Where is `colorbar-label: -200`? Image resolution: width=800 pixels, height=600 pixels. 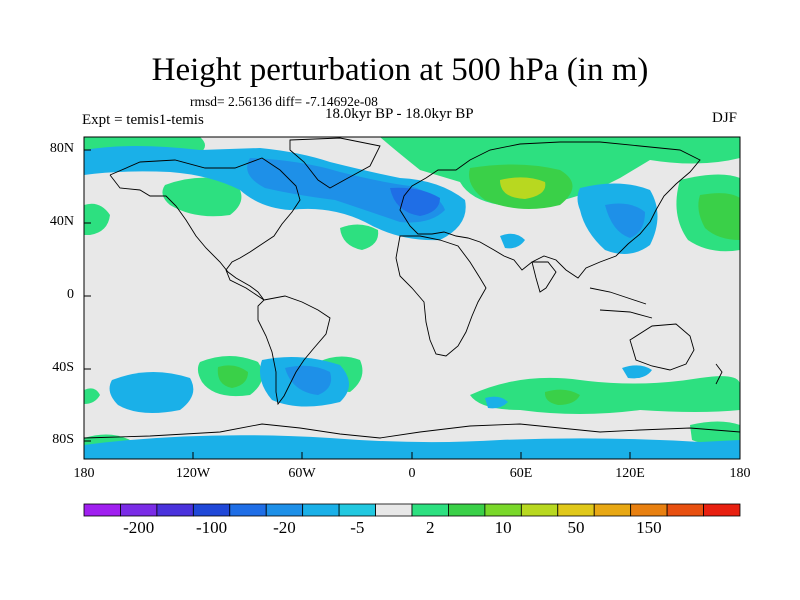 colorbar-label: -200 is located at coordinates (139, 527).